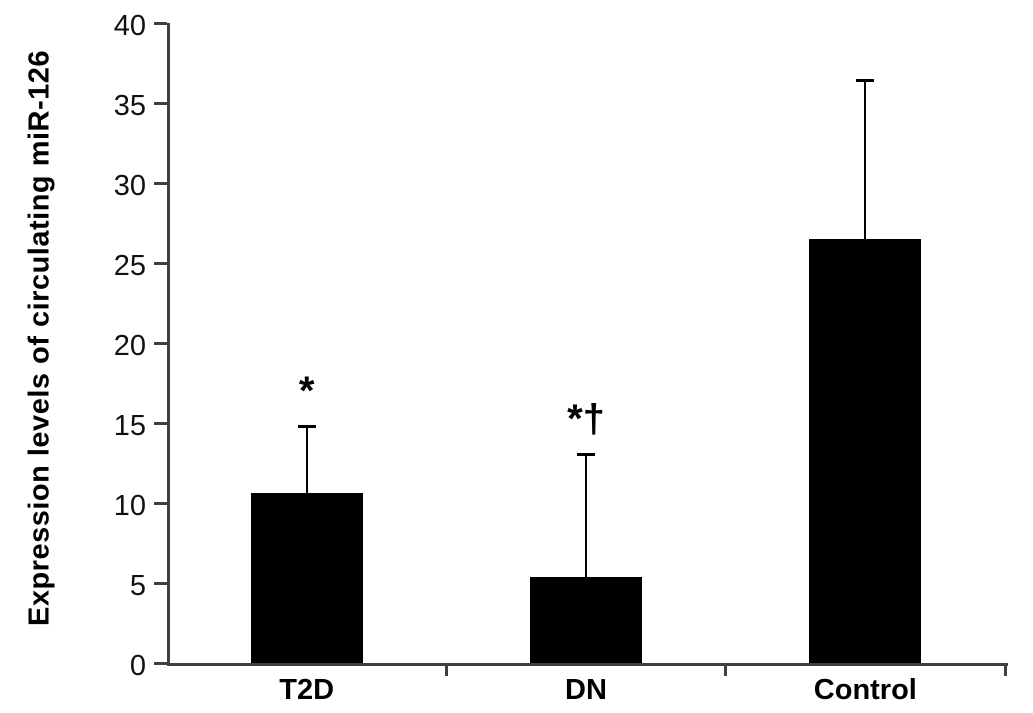  Describe the element at coordinates (586, 515) in the screenshot. I see `error-bar-dn` at that location.